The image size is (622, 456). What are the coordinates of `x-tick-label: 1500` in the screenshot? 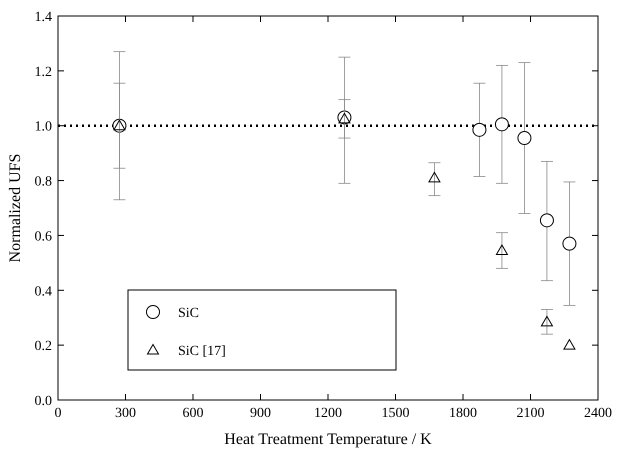 It's located at (396, 413).